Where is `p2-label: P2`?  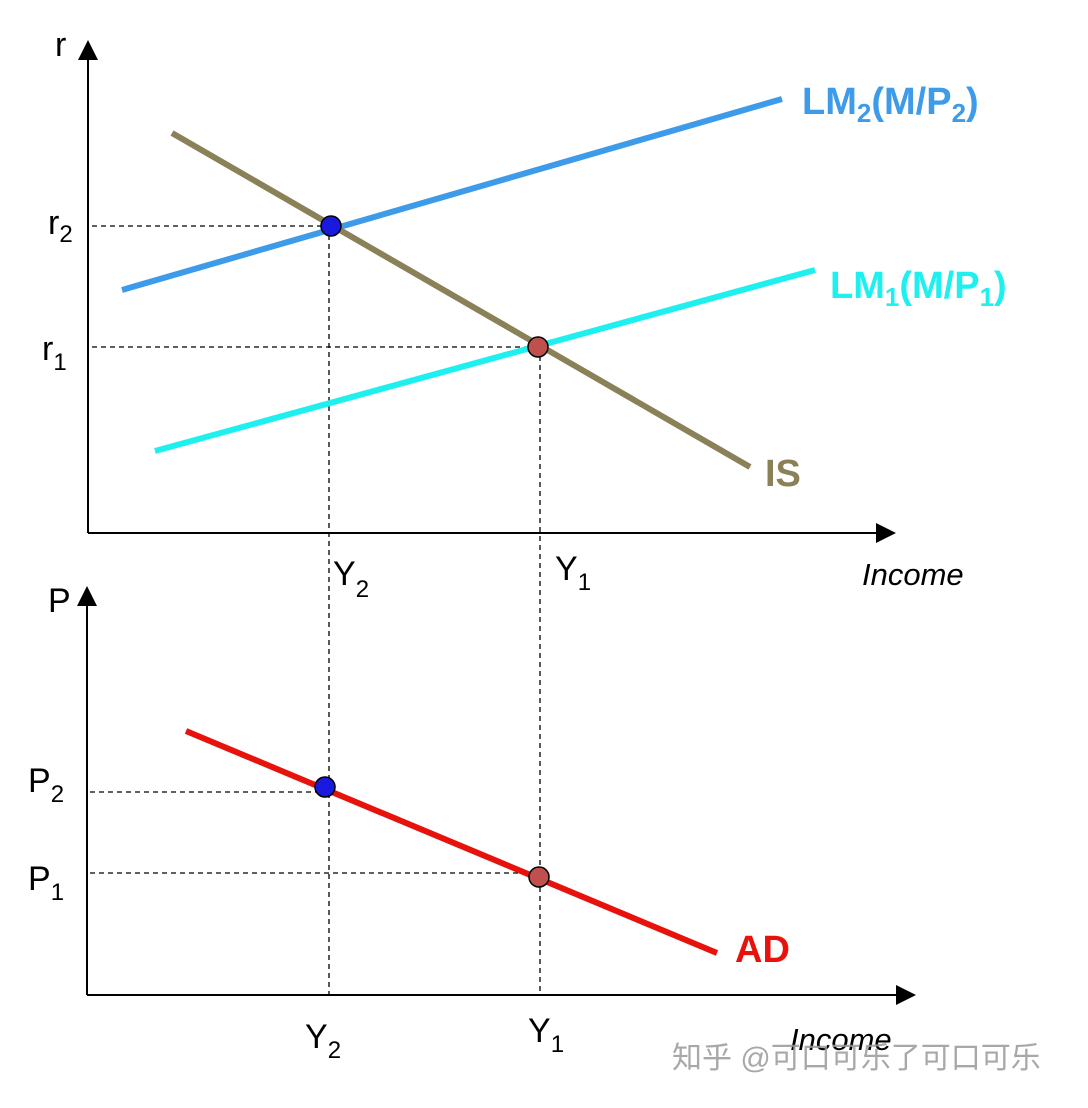 p2-label: P2 is located at coordinates (46, 785).